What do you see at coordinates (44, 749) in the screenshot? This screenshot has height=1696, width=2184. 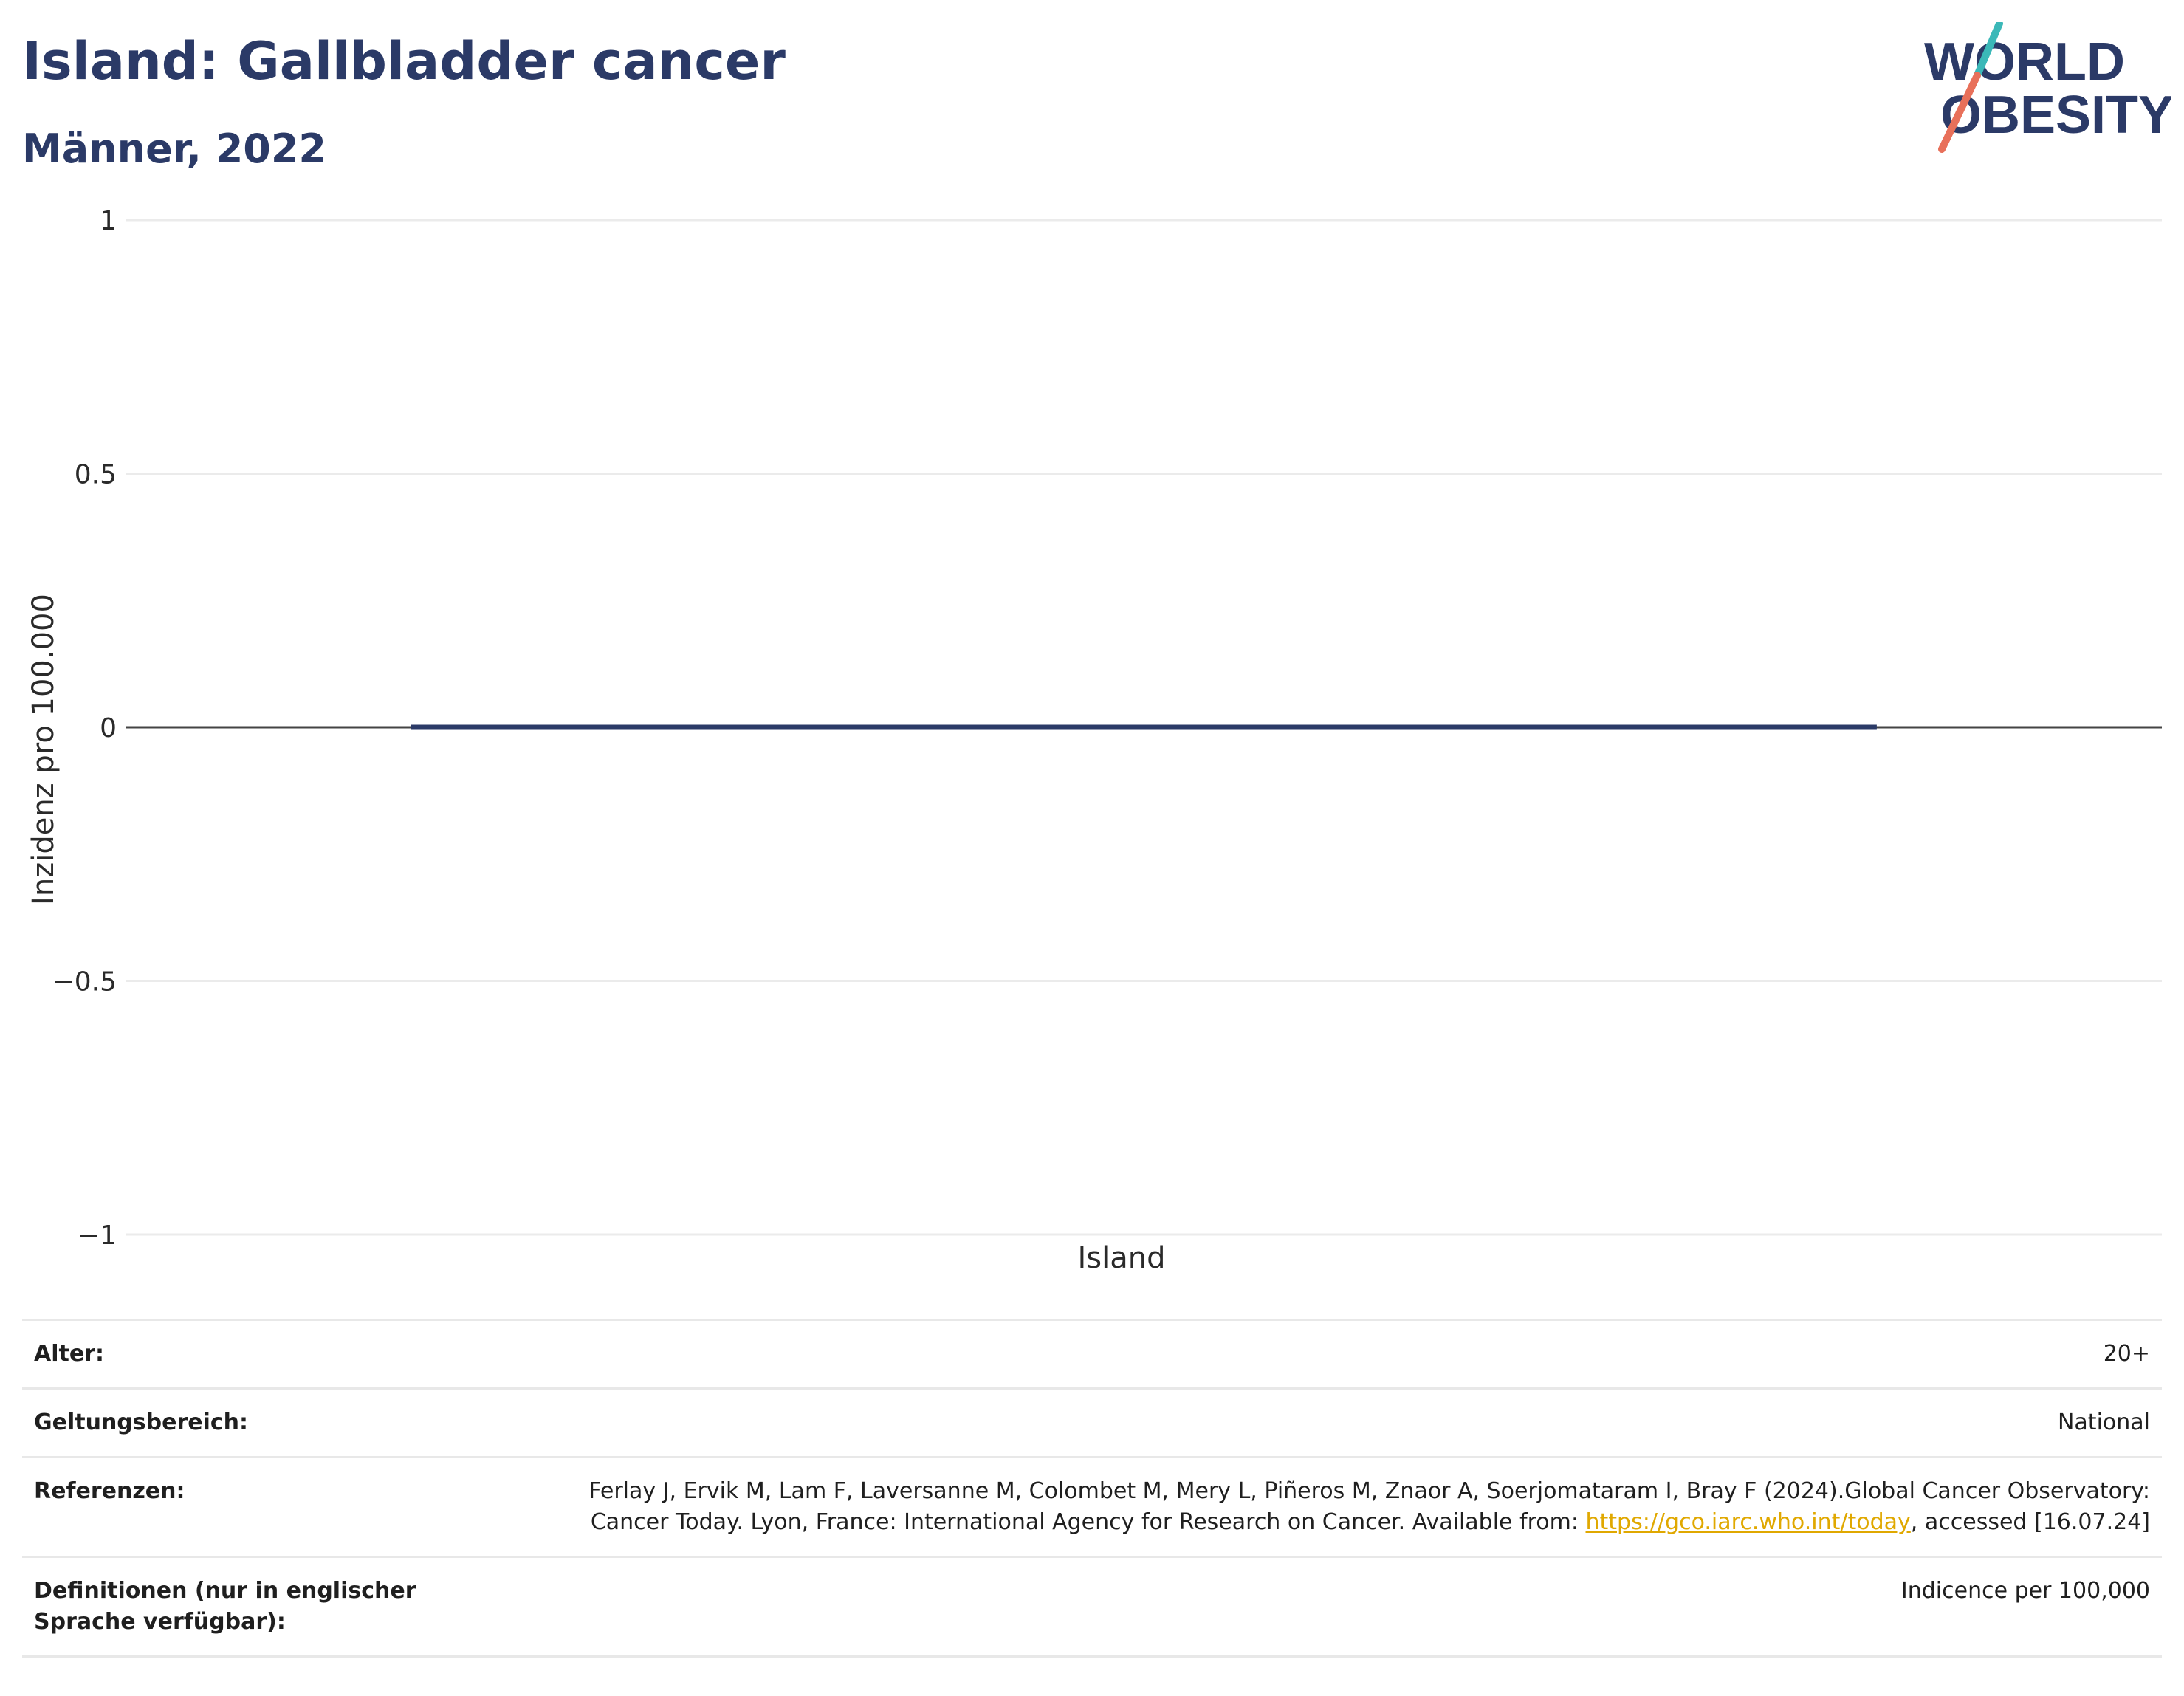 I see `y-axis-title: Inzidenz pro 100.000` at bounding box center [44, 749].